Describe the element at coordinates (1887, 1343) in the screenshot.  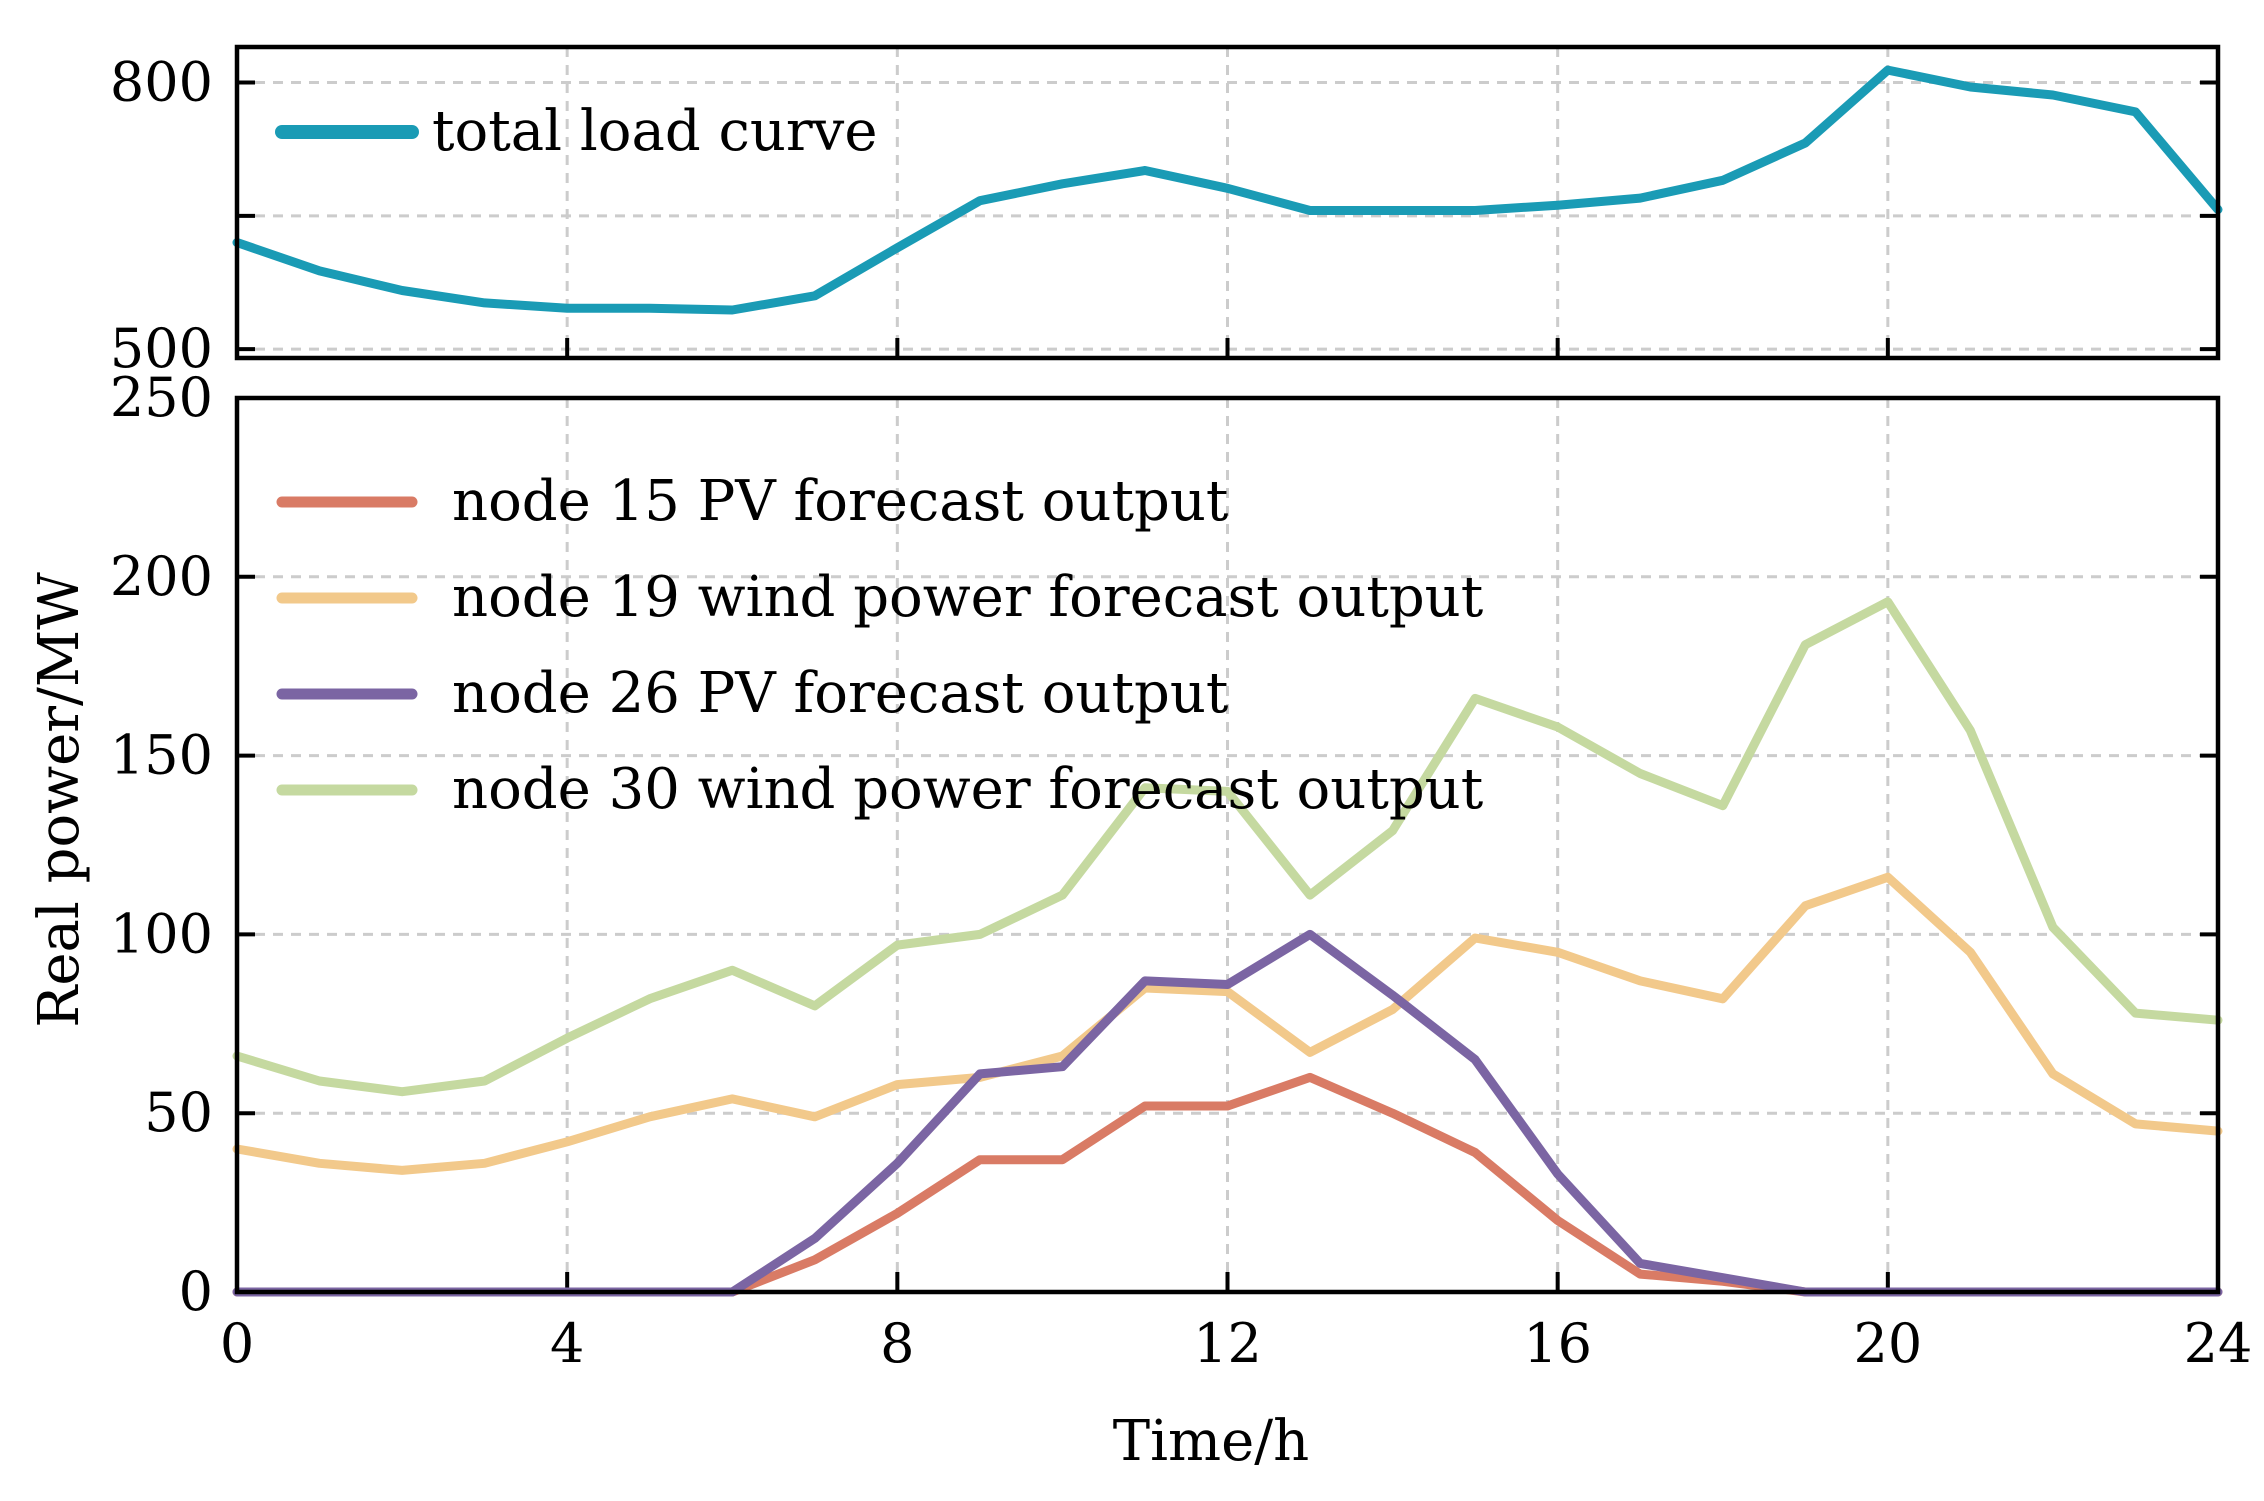
I see `x-tick-label: 20` at that location.